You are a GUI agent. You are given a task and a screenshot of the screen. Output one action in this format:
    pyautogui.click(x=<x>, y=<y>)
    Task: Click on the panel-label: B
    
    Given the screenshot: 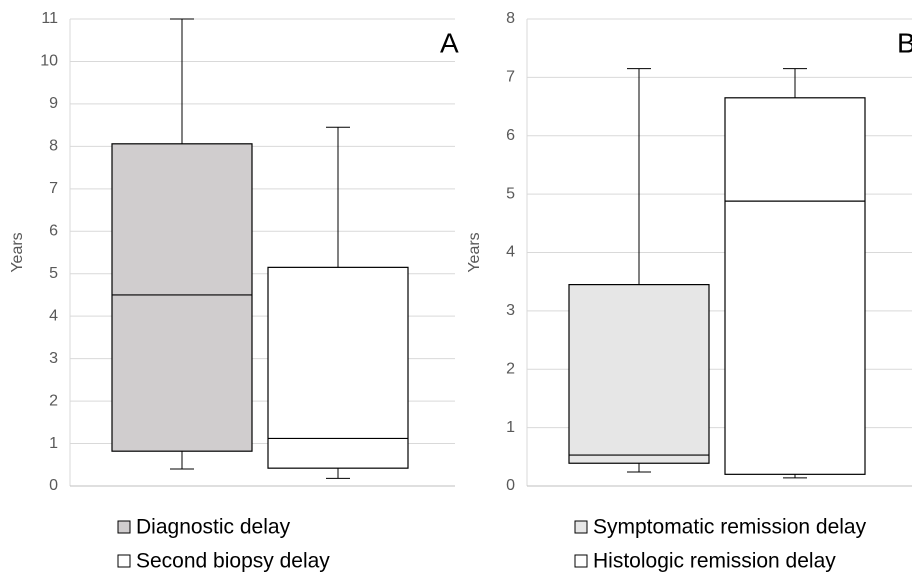 What is the action you would take?
    pyautogui.click(x=904, y=42)
    